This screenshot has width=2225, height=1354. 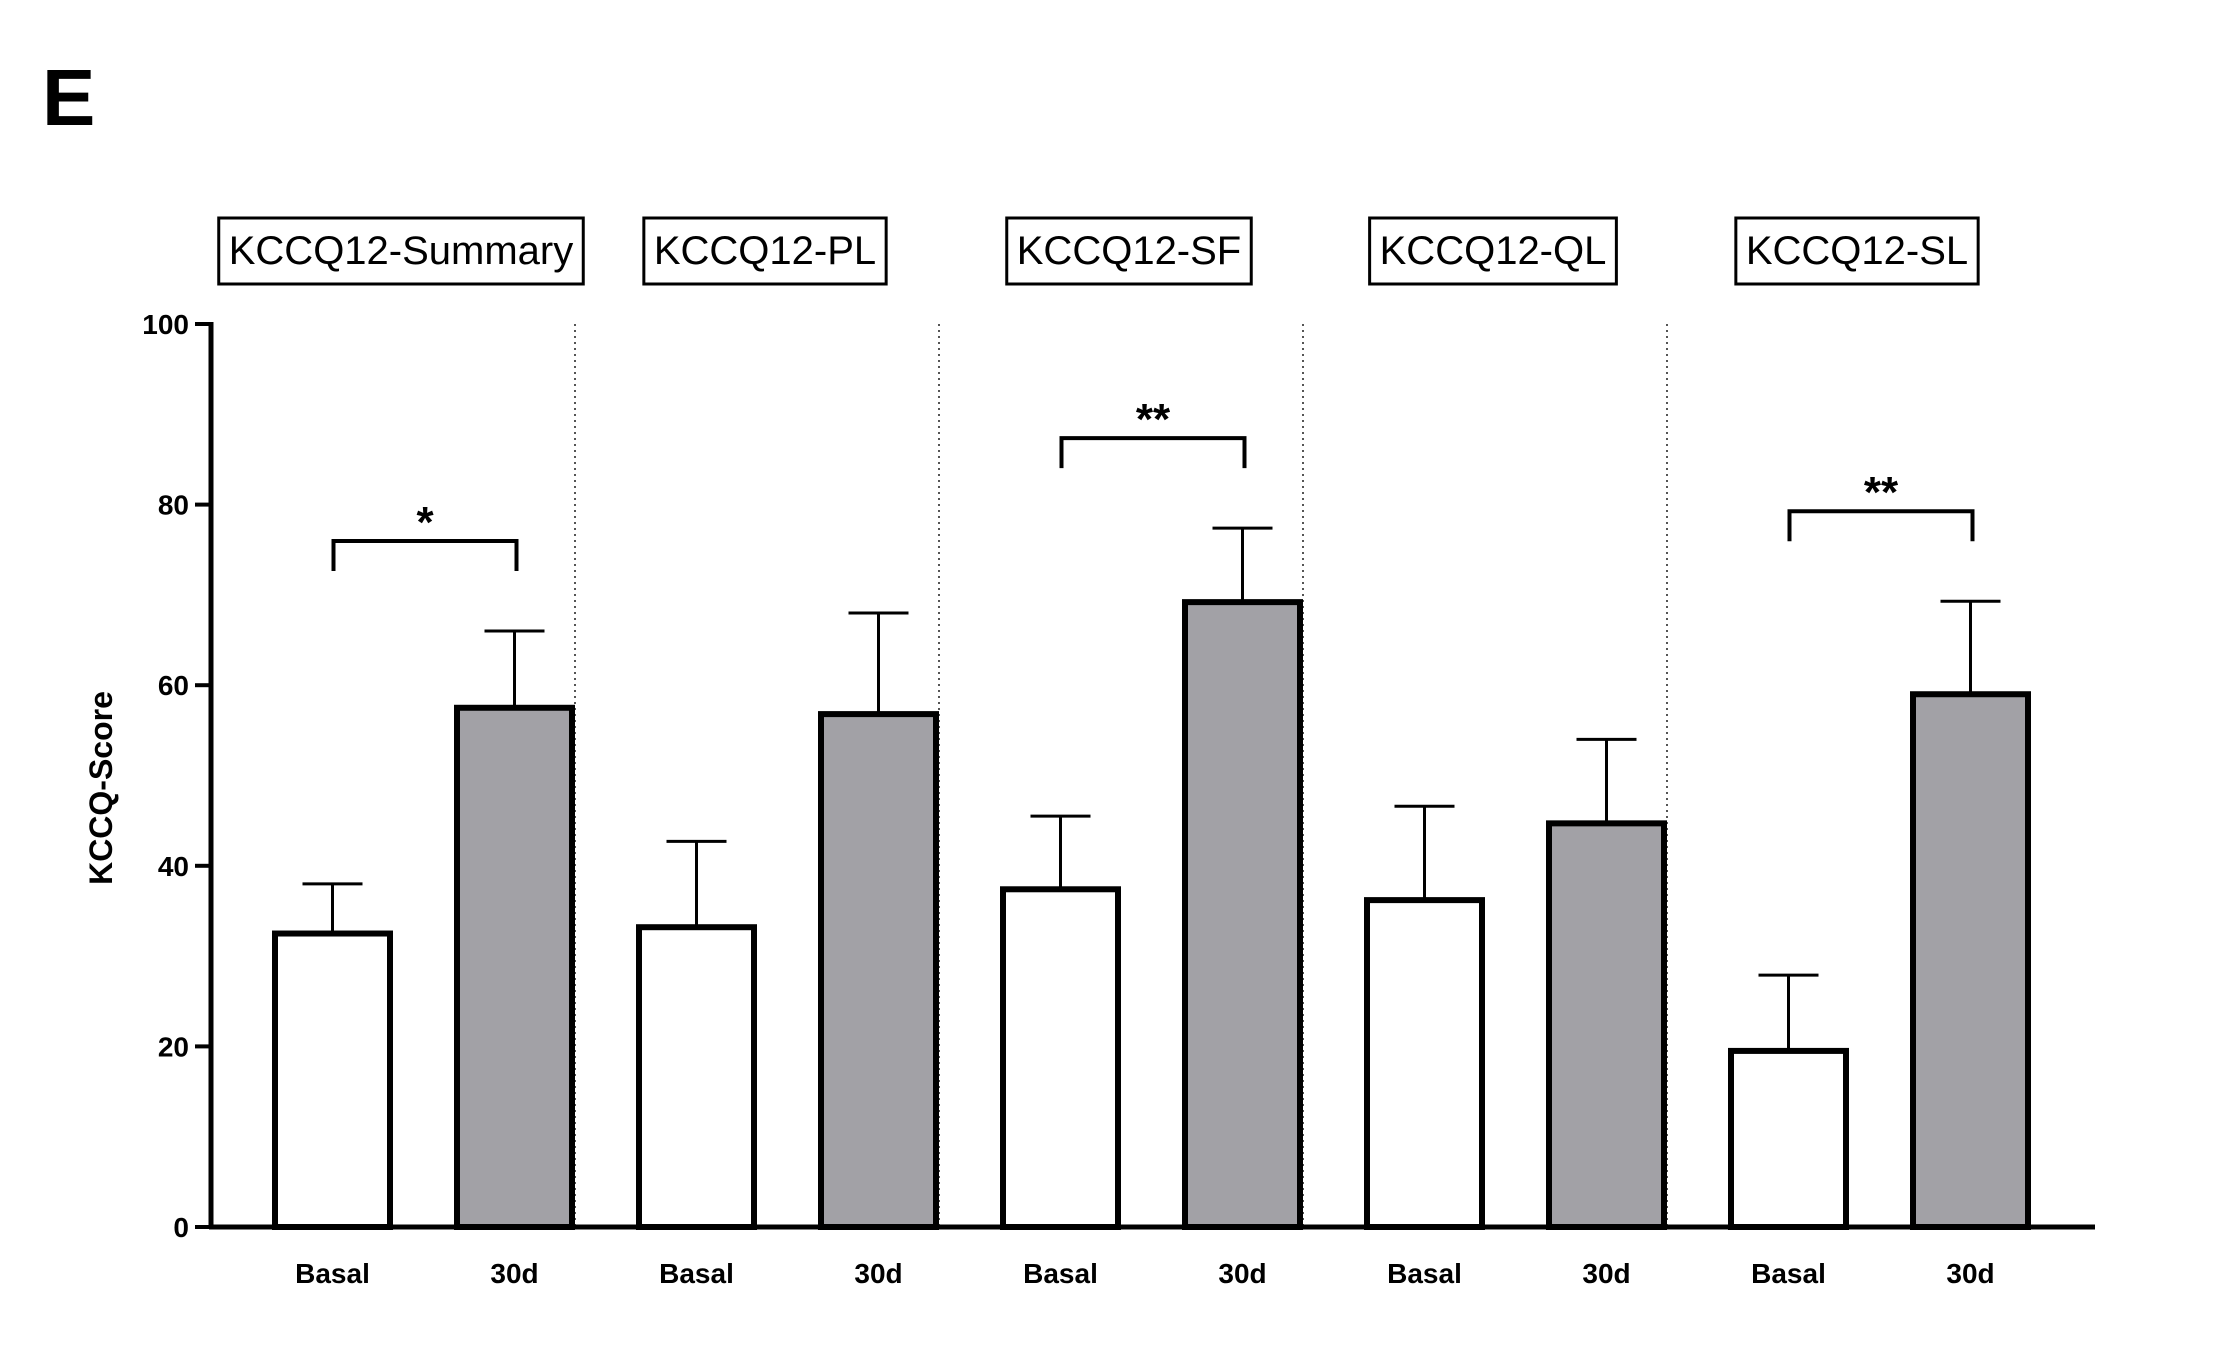 What do you see at coordinates (173, 866) in the screenshot?
I see `y-tick-label: 40` at bounding box center [173, 866].